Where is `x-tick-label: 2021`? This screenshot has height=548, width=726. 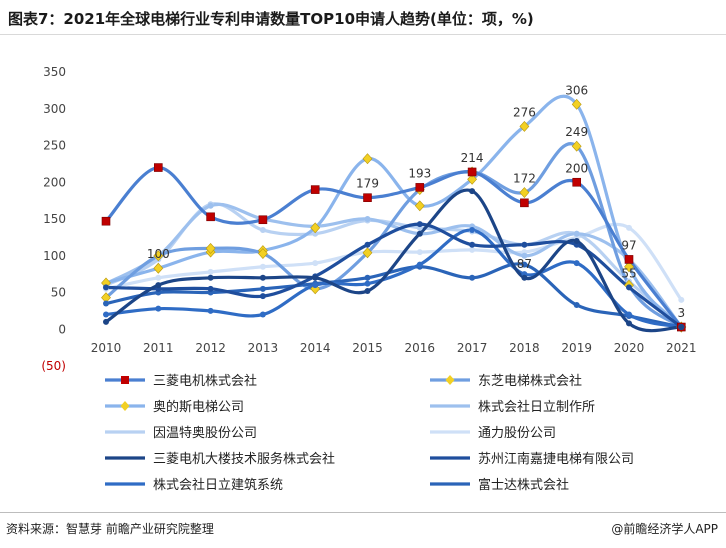 x-tick-label: 2021 is located at coordinates (681, 348).